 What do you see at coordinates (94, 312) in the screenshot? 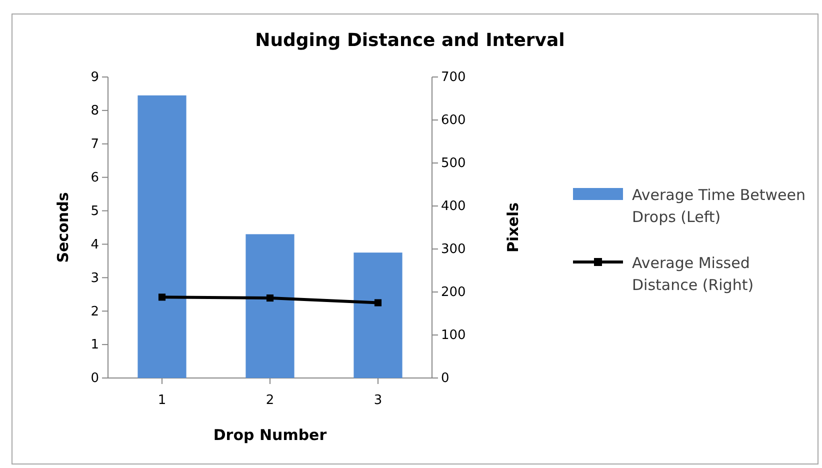
I see `y-tick-label: 2` at bounding box center [94, 312].